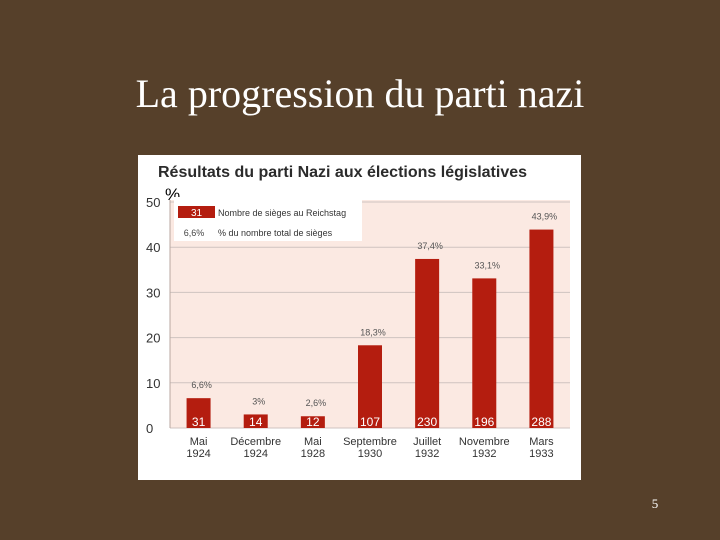 This screenshot has width=720, height=540. I want to click on bar-percent-label: 3%, so click(258, 401).